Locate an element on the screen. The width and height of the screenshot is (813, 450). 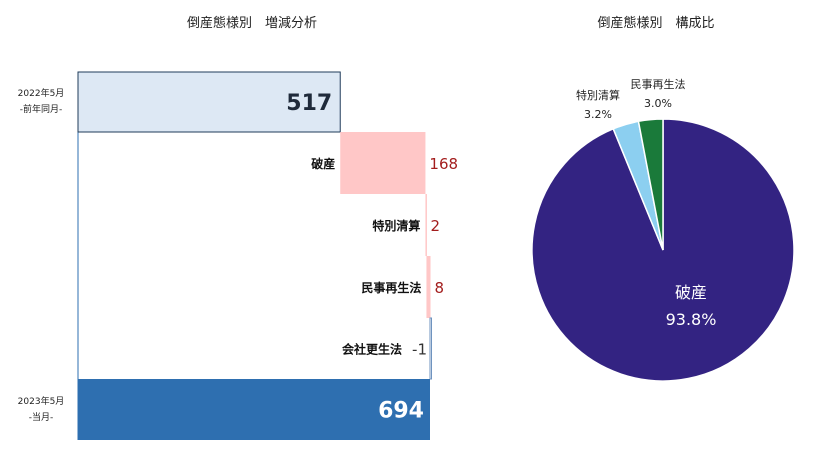
bar-end-value: 694 is located at coordinates (401, 411).